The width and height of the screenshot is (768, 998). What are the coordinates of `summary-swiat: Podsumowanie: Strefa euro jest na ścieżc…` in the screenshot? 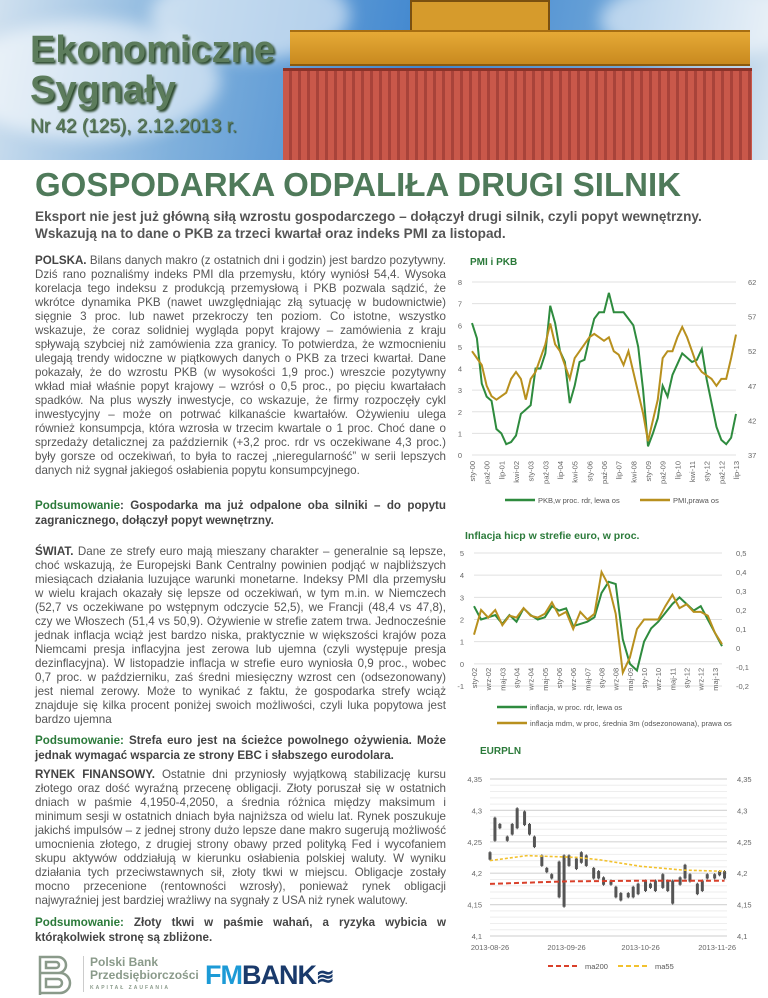 It's located at (240, 748).